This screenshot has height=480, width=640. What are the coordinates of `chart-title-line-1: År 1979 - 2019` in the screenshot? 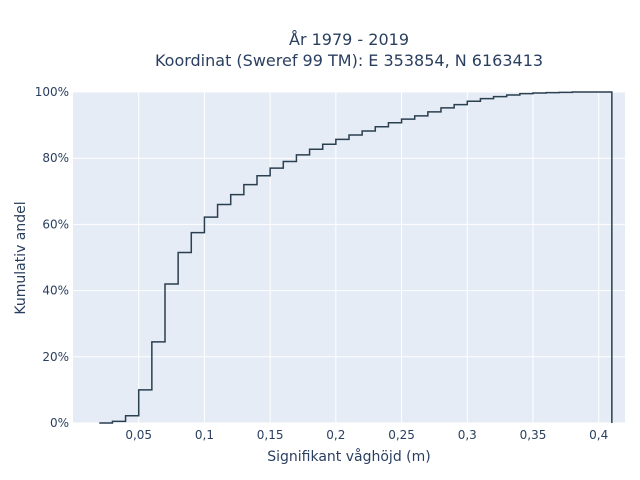 It's located at (349, 39).